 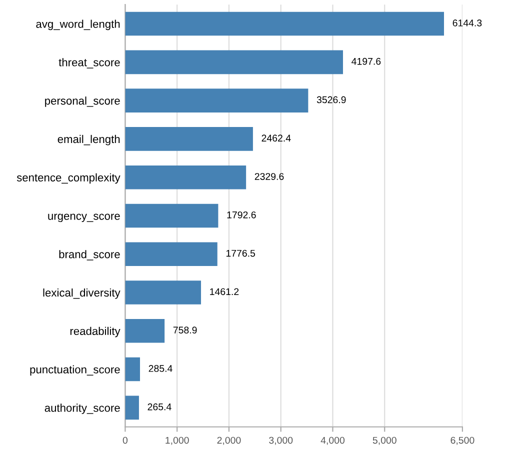 I want to click on x-tick-label: 3,000, so click(x=281, y=440).